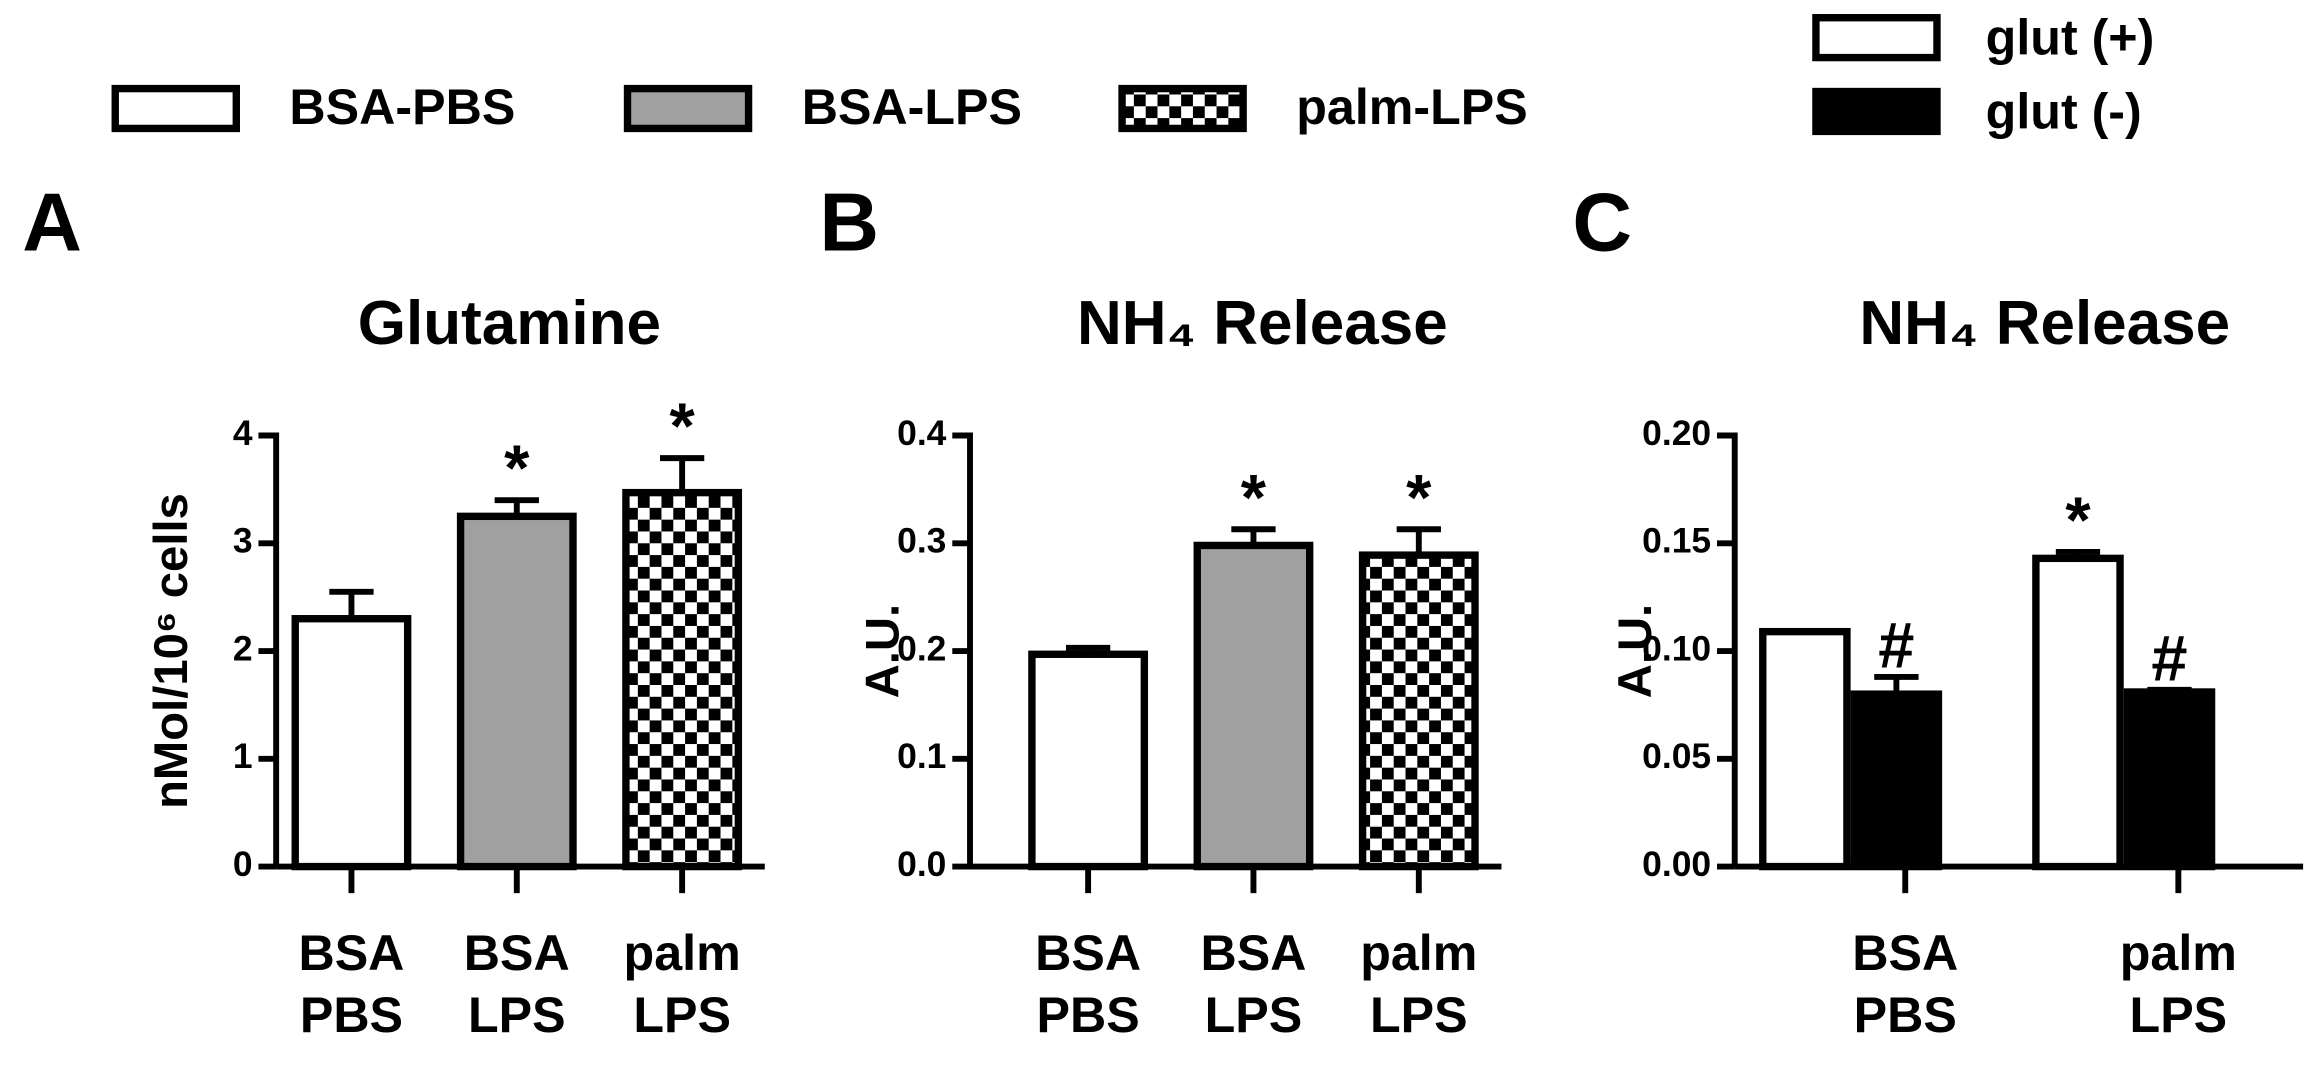 The height and width of the screenshot is (1074, 2315). What do you see at coordinates (921, 864) in the screenshot?
I see `y-tick-label: 0.0` at bounding box center [921, 864].